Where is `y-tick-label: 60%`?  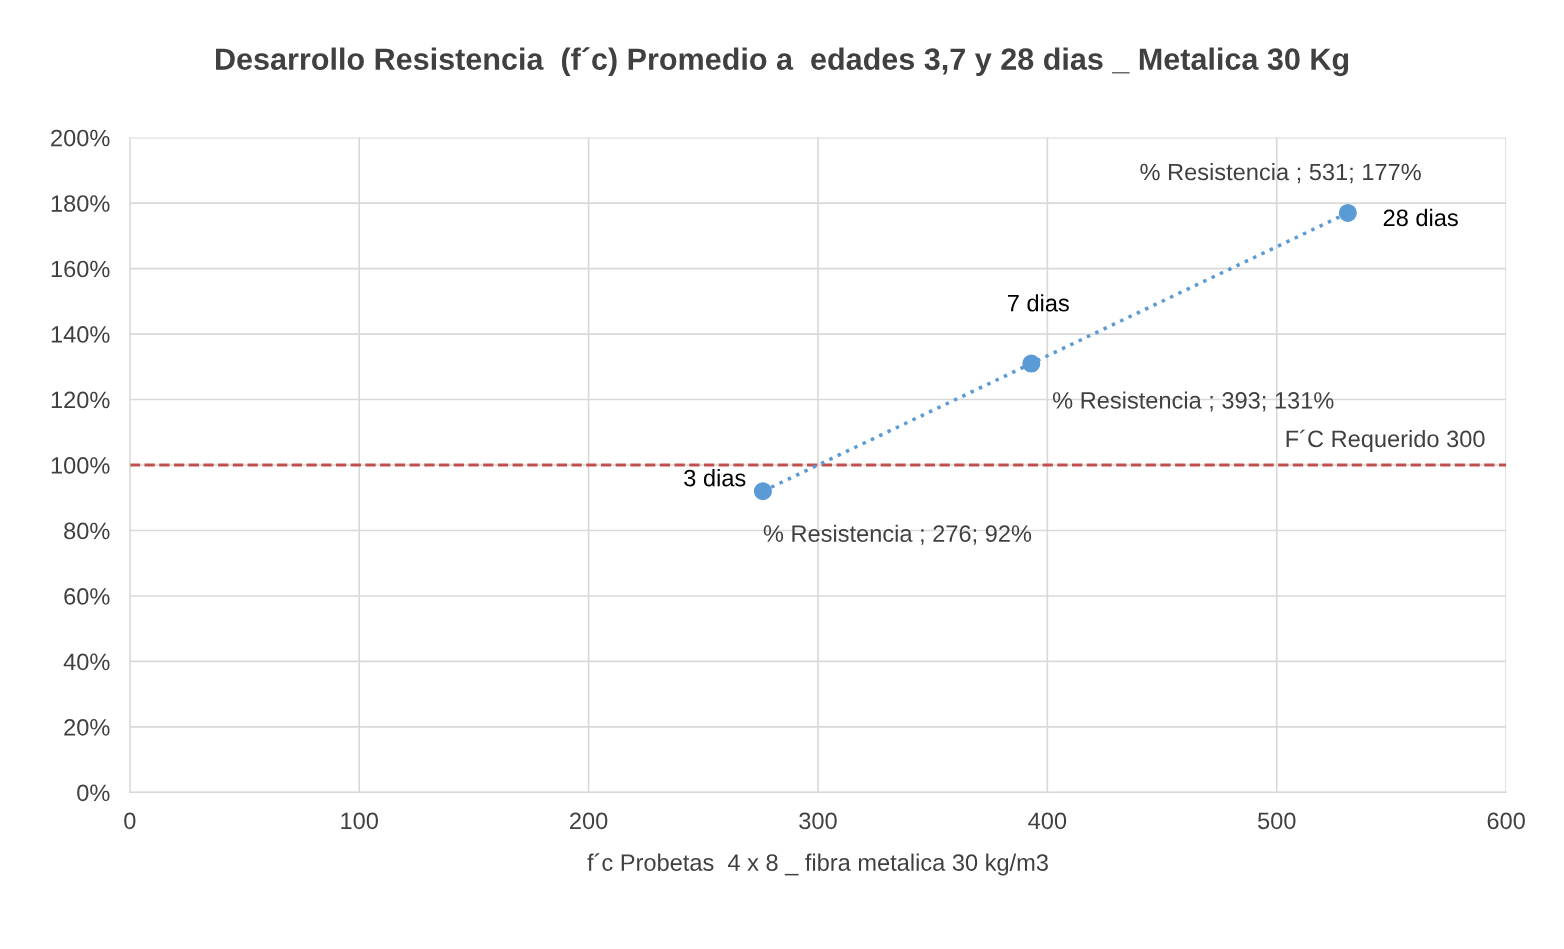 y-tick-label: 60% is located at coordinates (87, 596).